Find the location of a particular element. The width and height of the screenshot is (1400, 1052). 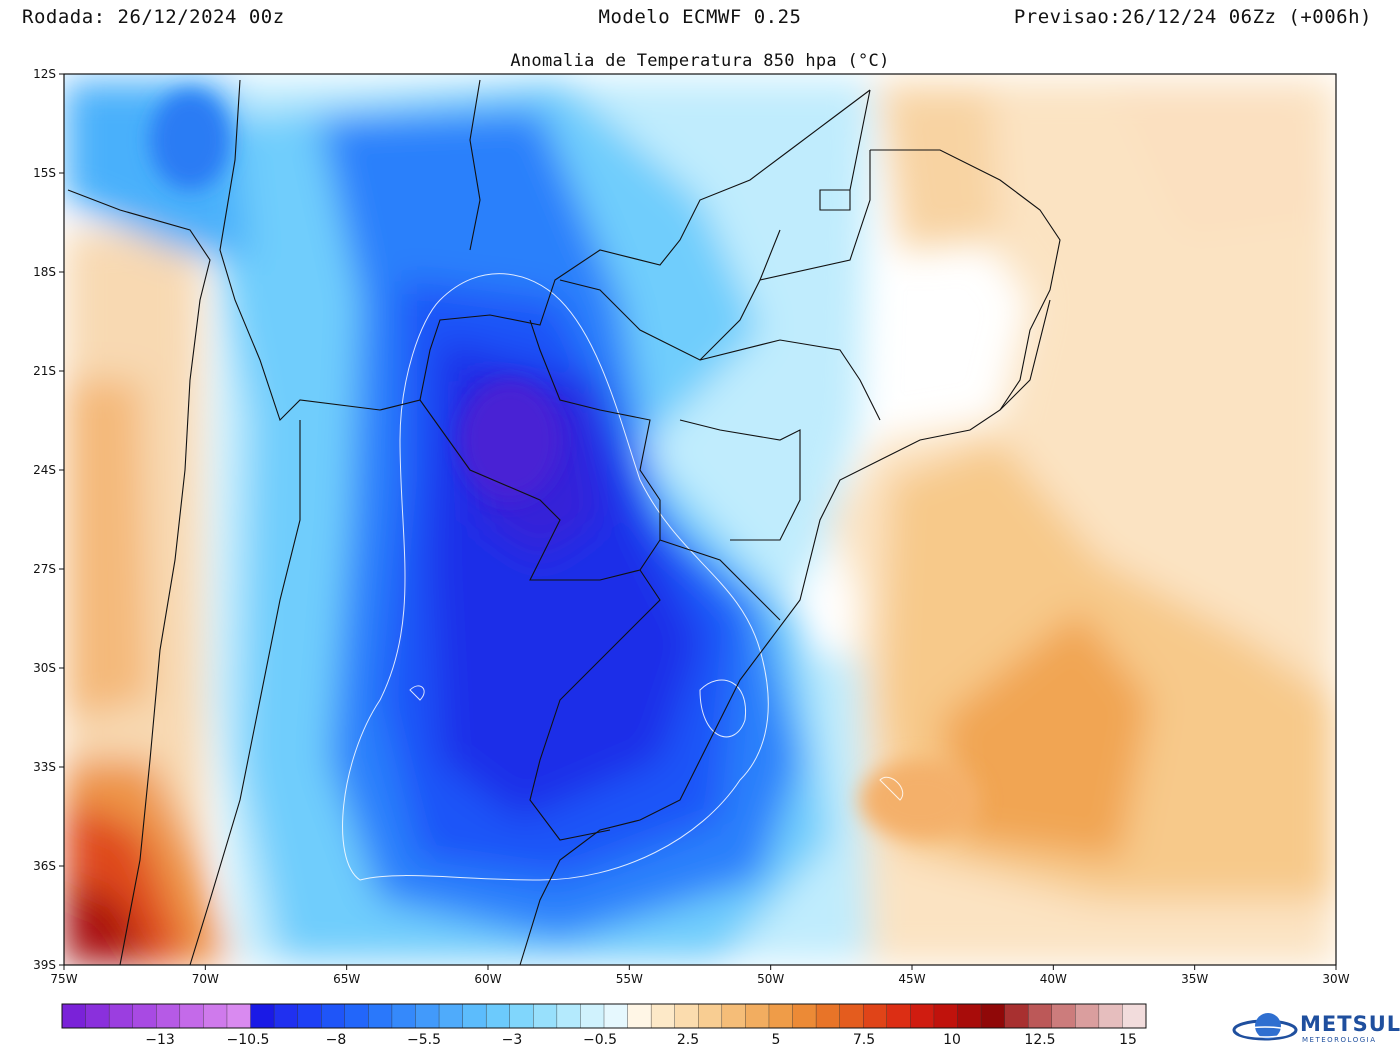

lon-tick-label: 50W is located at coordinates (770, 979).